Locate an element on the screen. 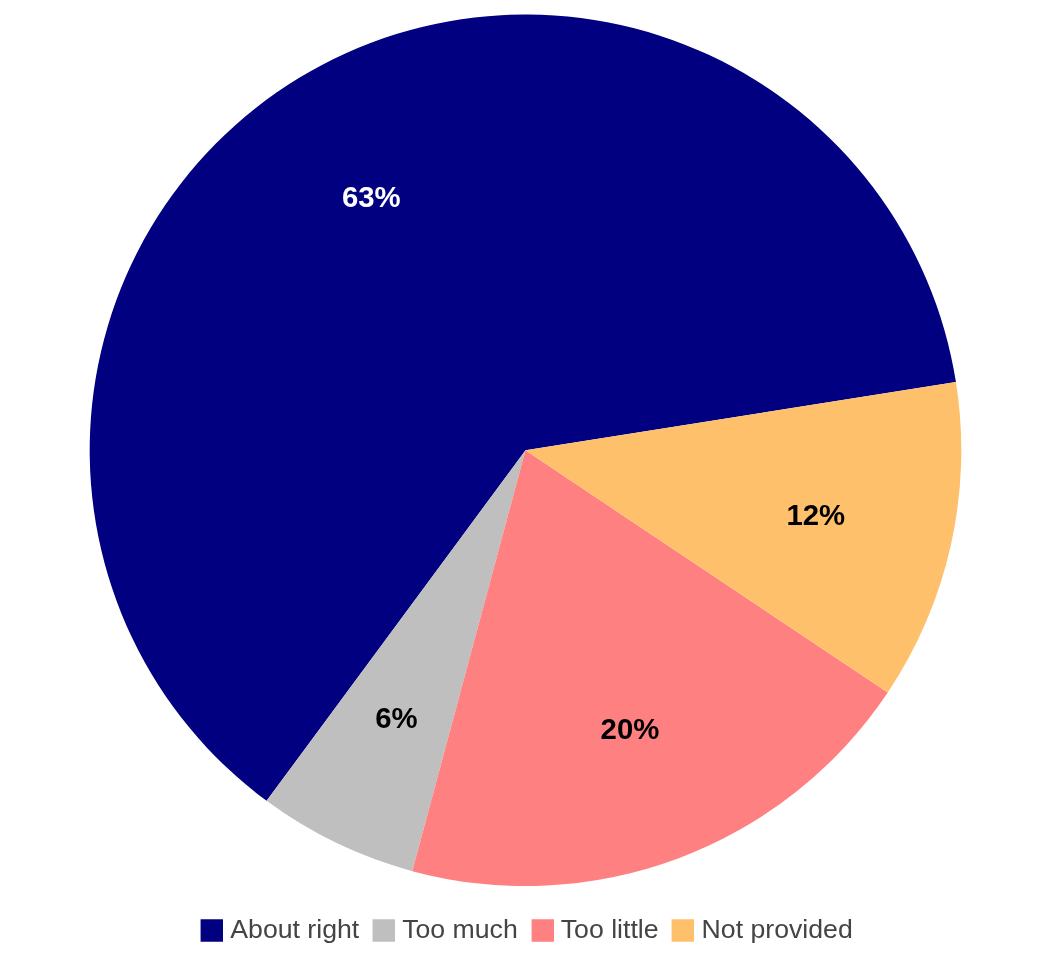 Image resolution: width=1061 pixels, height=976 pixels. legend-label: Not provided is located at coordinates (777, 929).